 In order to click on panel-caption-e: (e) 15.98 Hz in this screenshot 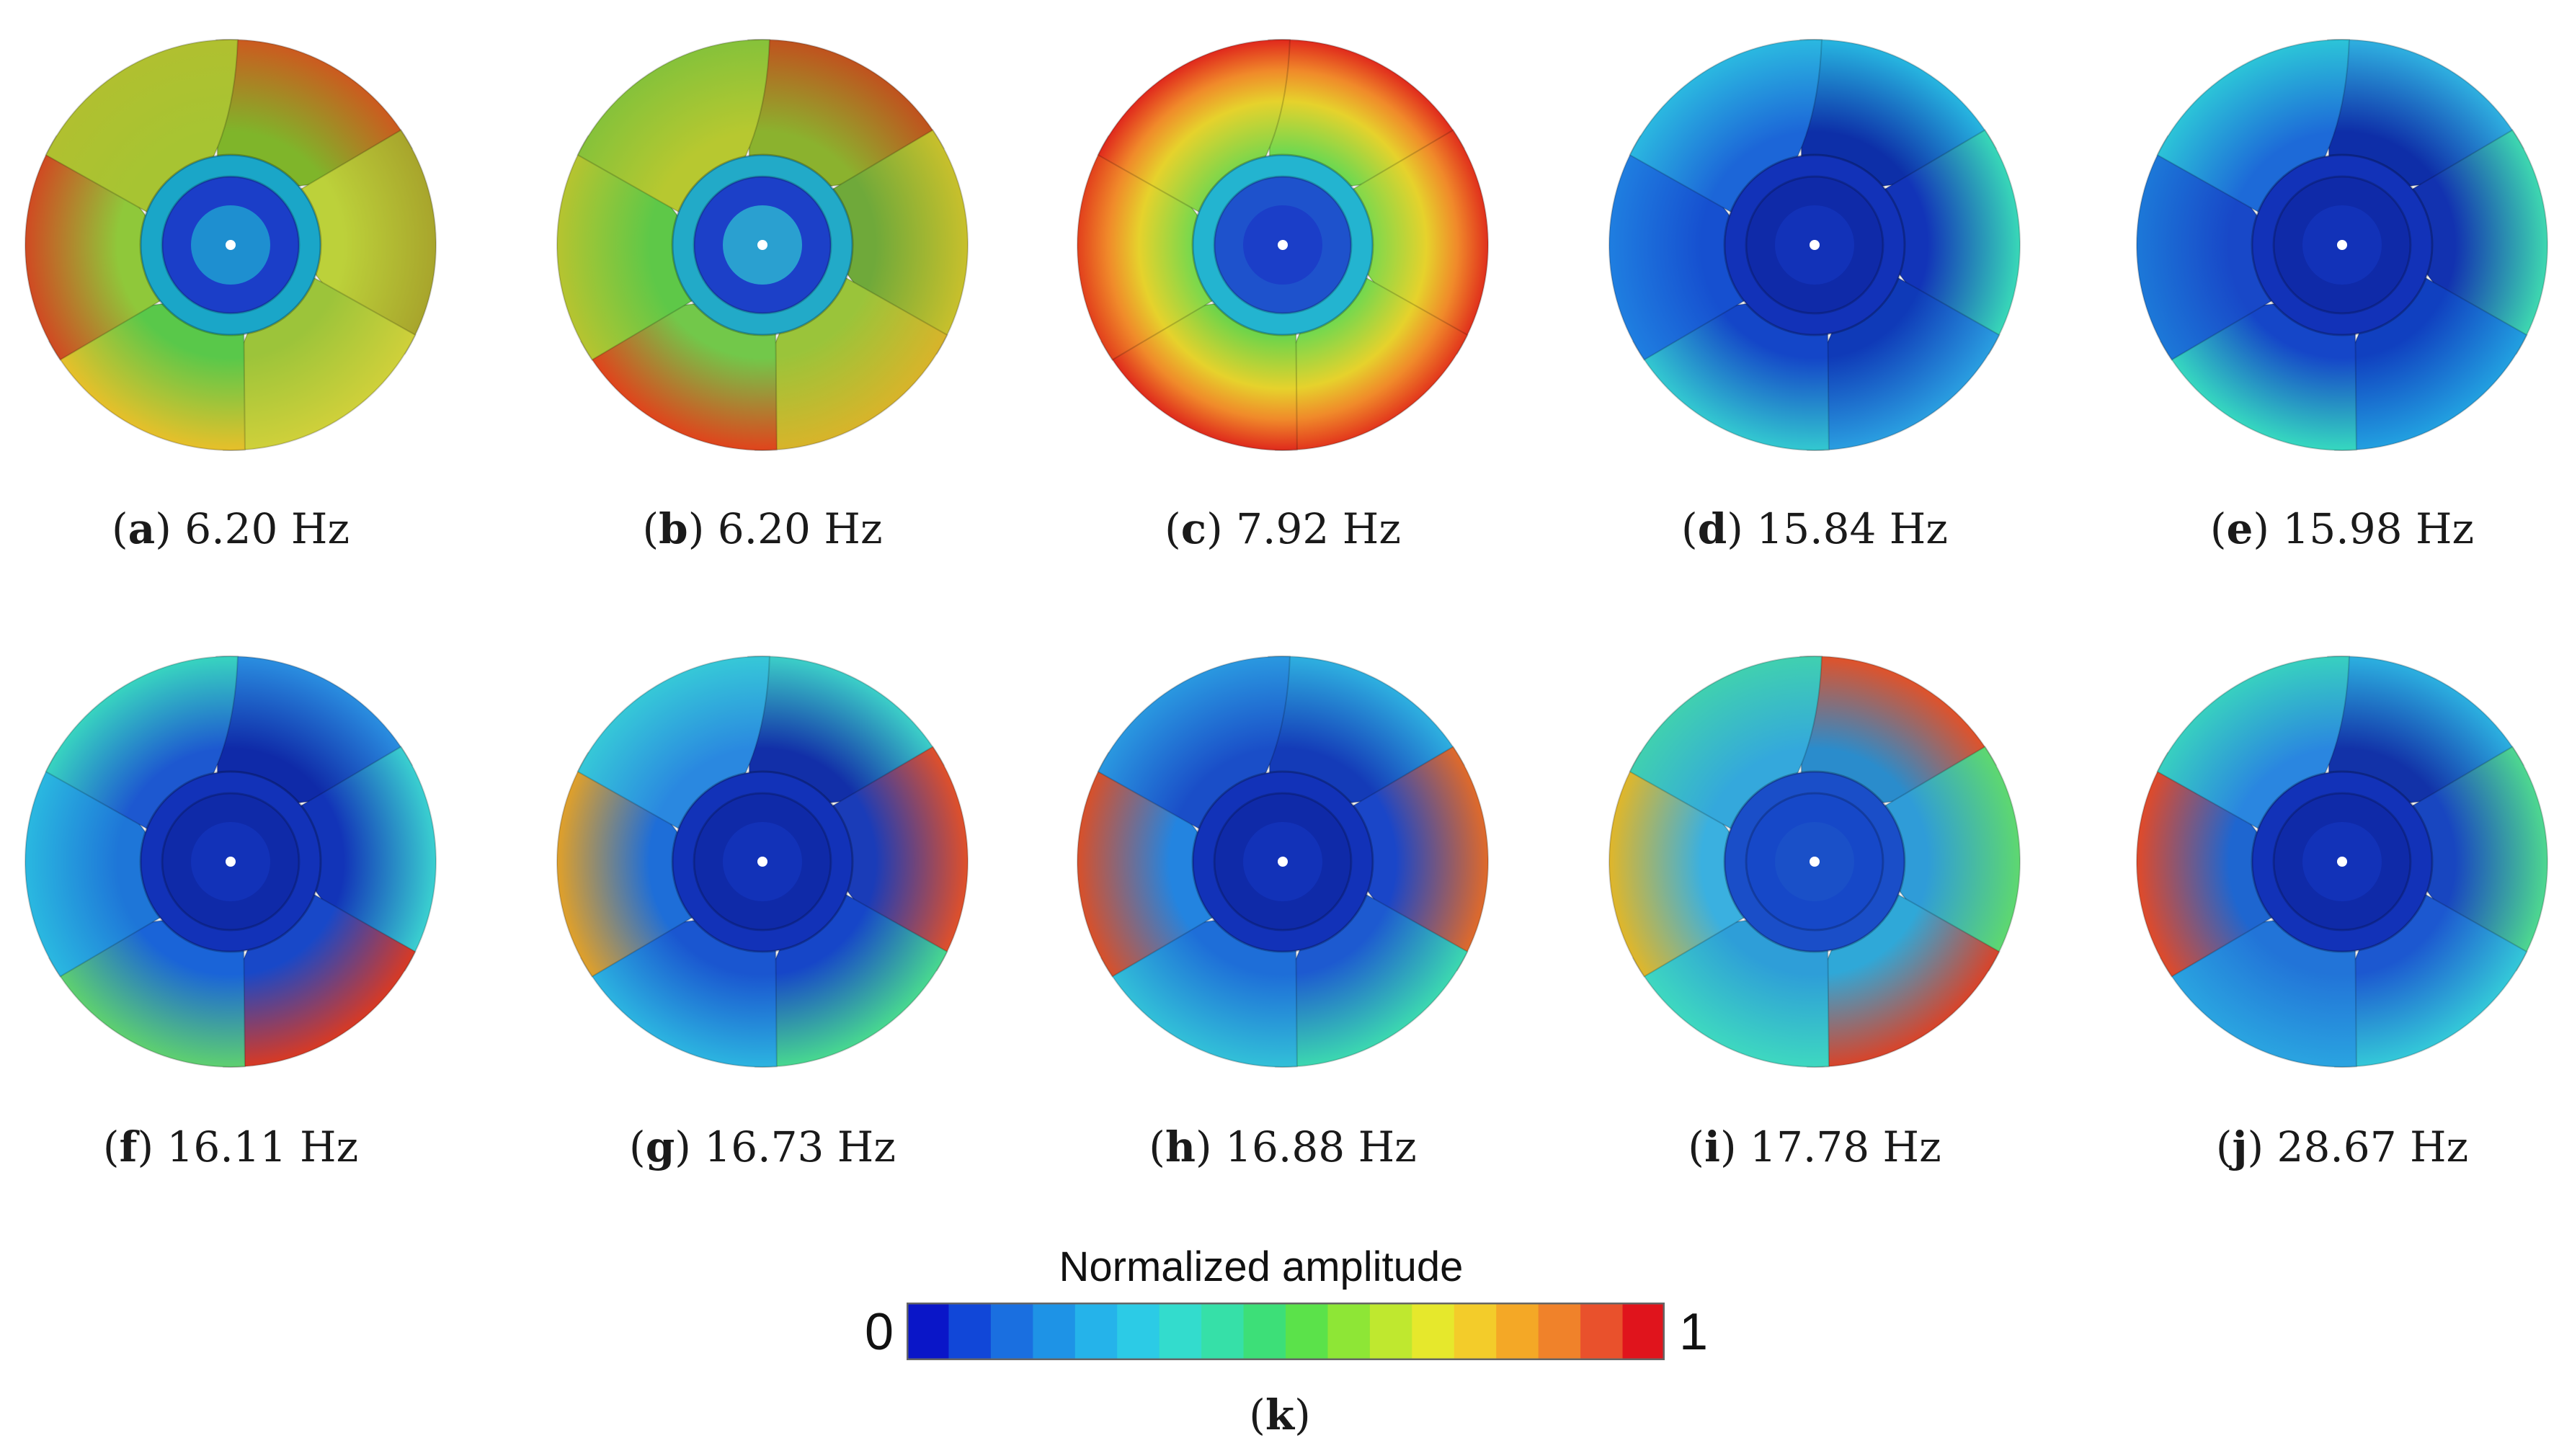, I will do `click(2342, 528)`.